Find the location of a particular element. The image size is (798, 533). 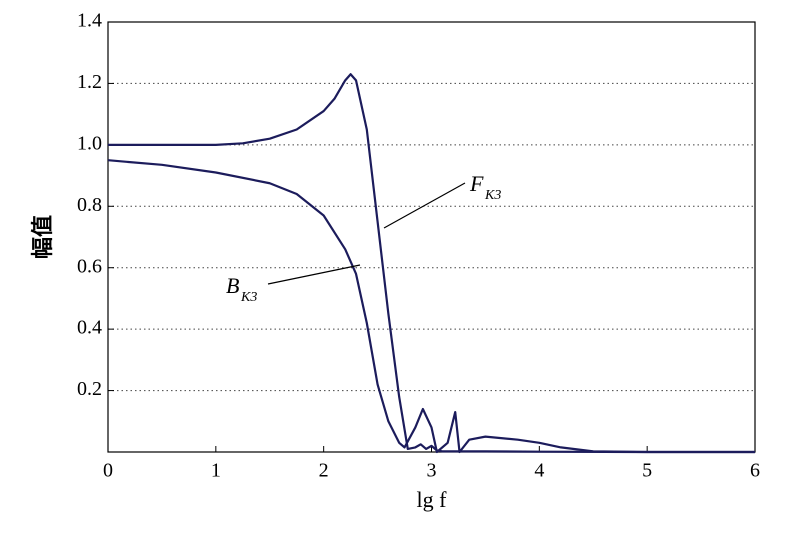

y-tick-label: 1.2 is located at coordinates (89, 82).